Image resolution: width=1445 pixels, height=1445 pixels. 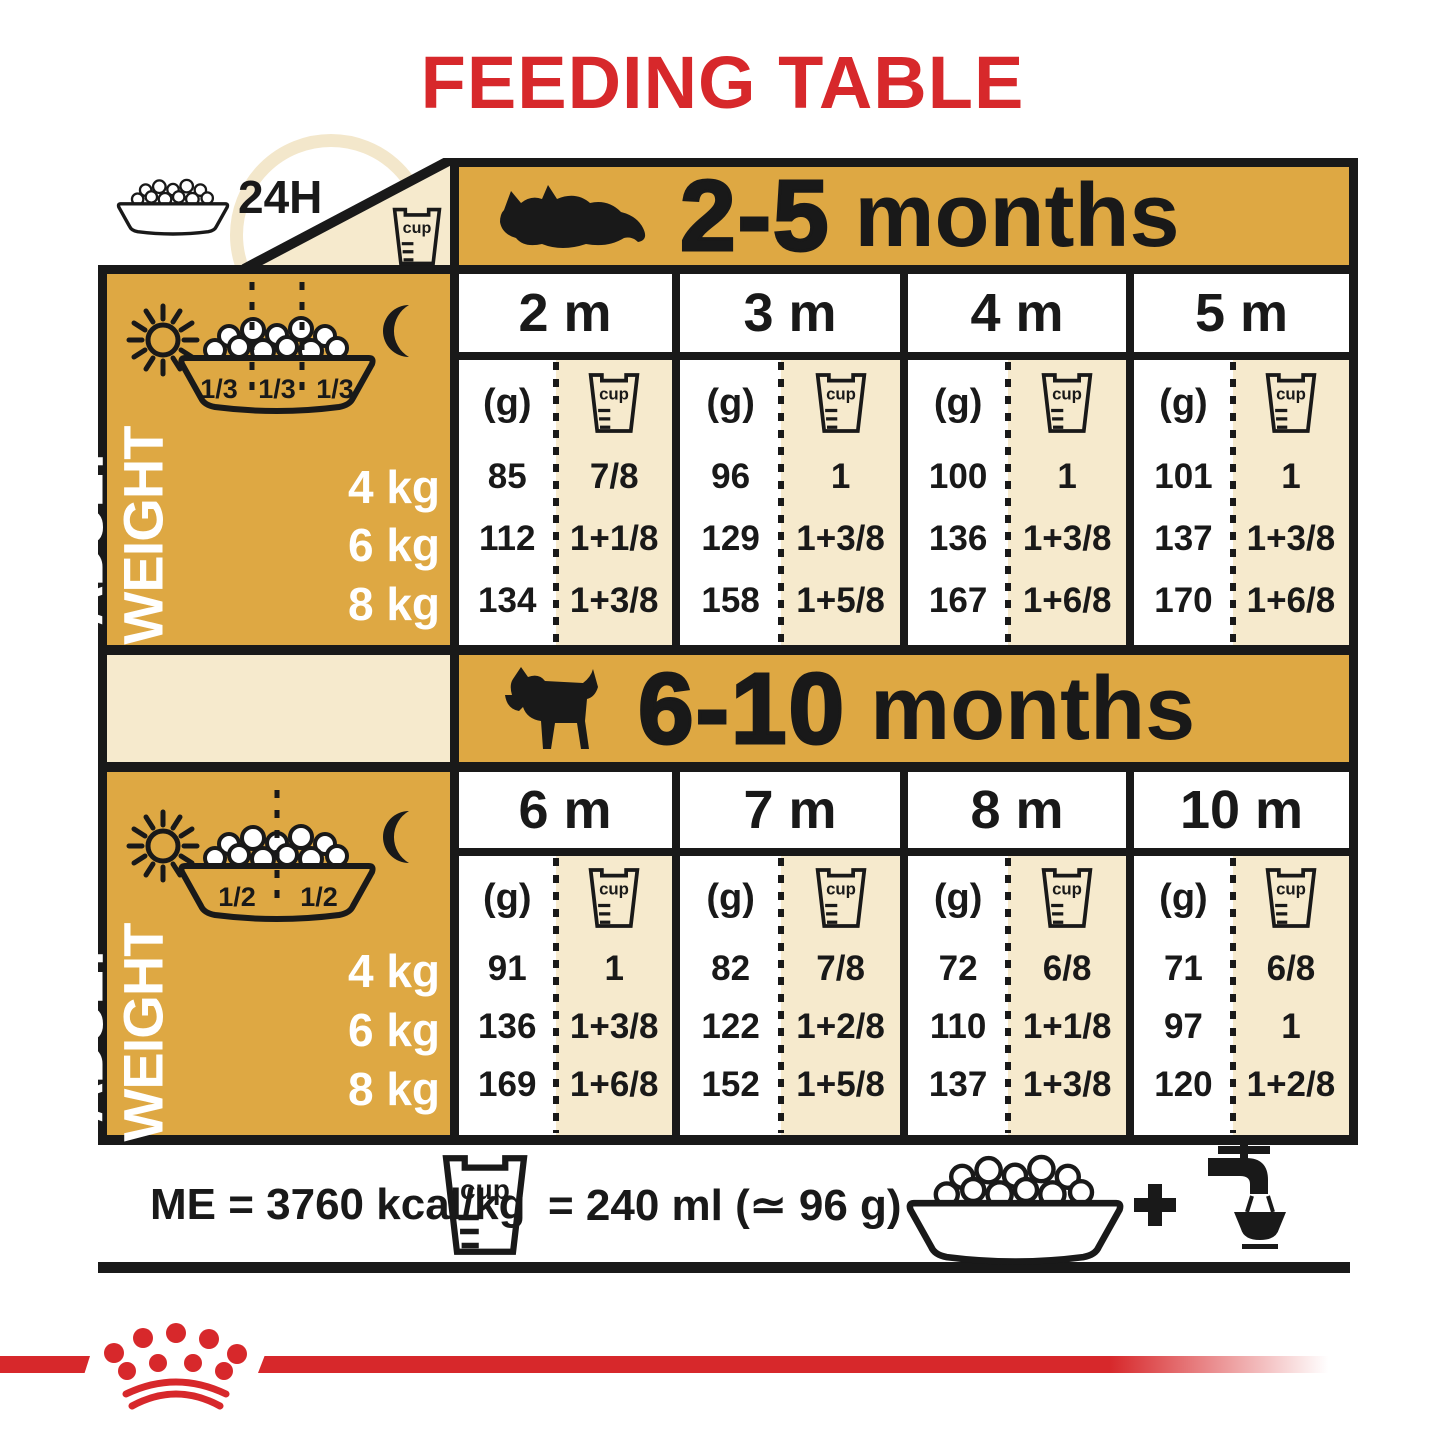 I want to click on grams-value: 134, so click(x=507, y=600).